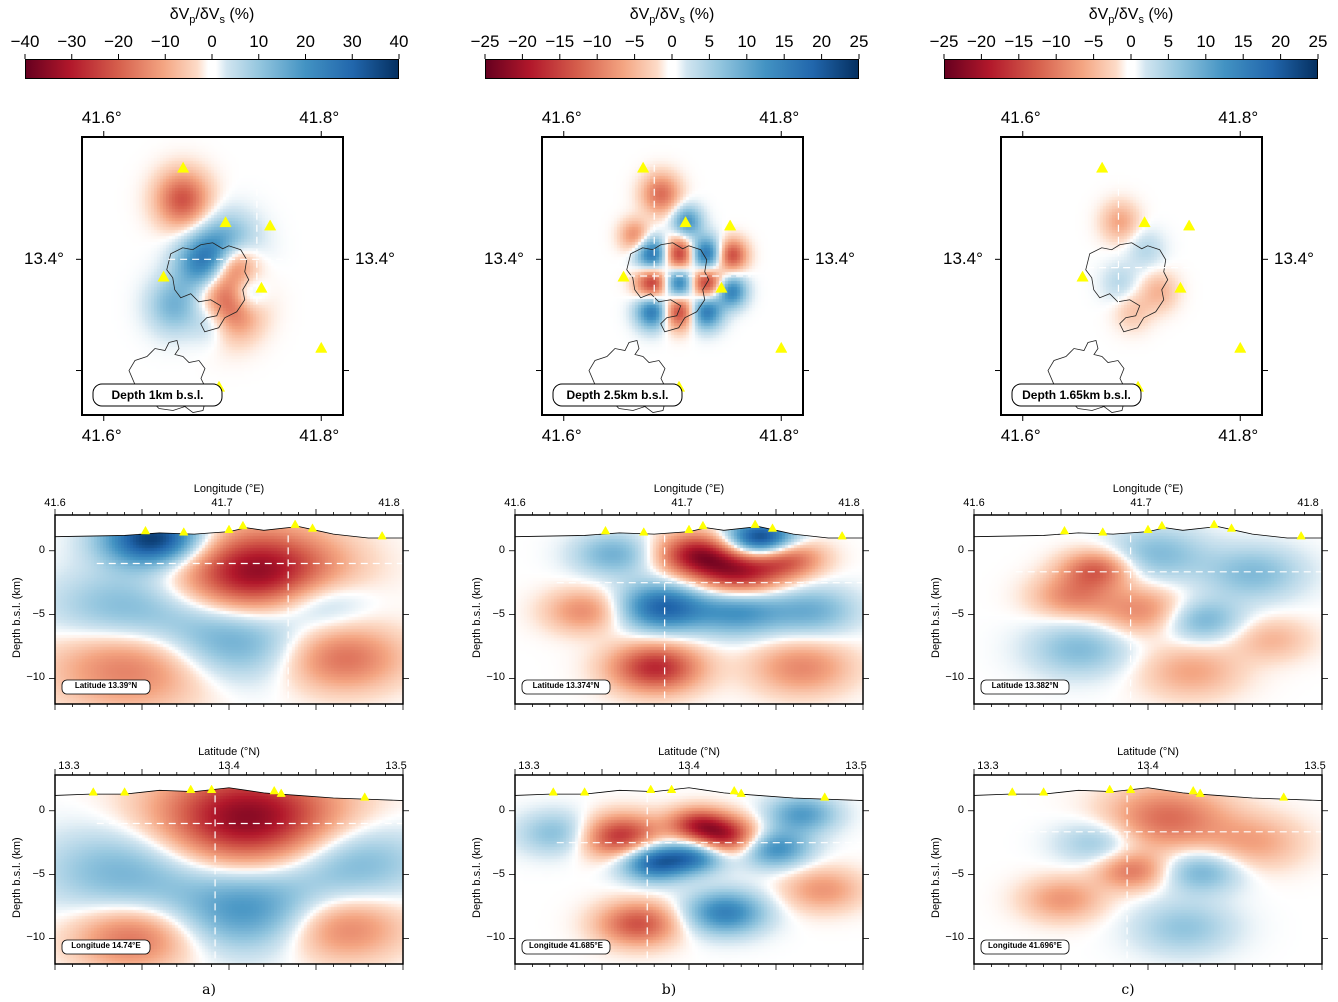 The width and height of the screenshot is (1338, 1002). What do you see at coordinates (485, 41) in the screenshot?
I see `colorbar-tick-label: −25` at bounding box center [485, 41].